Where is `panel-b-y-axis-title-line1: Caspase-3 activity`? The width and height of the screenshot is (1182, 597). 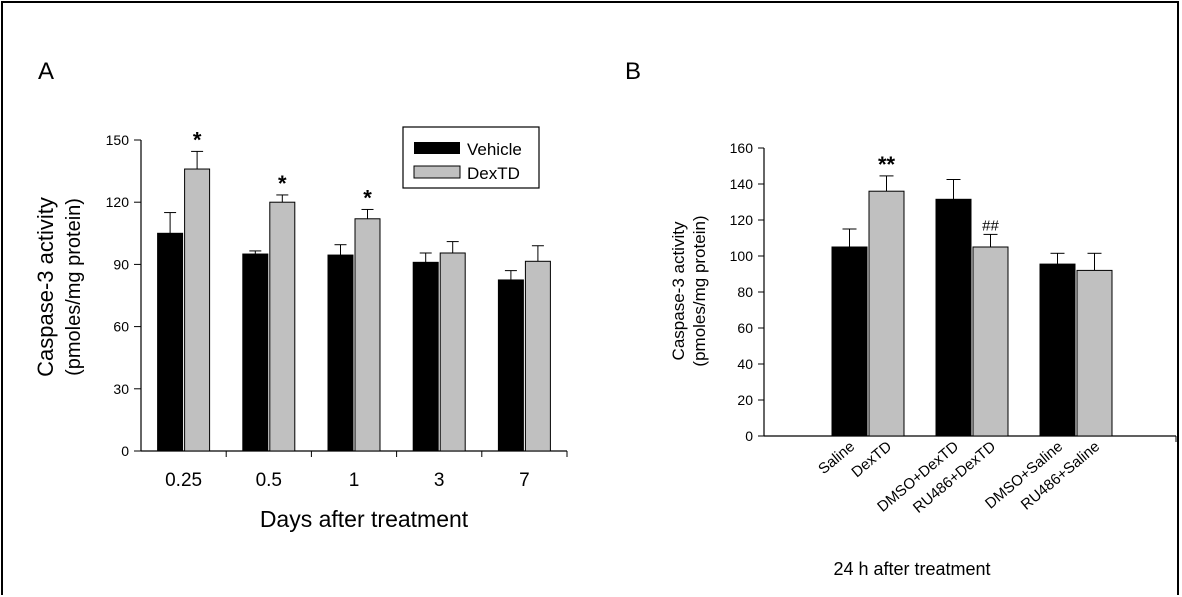
panel-b-y-axis-title-line1: Caspase-3 activity is located at coordinates (678, 290).